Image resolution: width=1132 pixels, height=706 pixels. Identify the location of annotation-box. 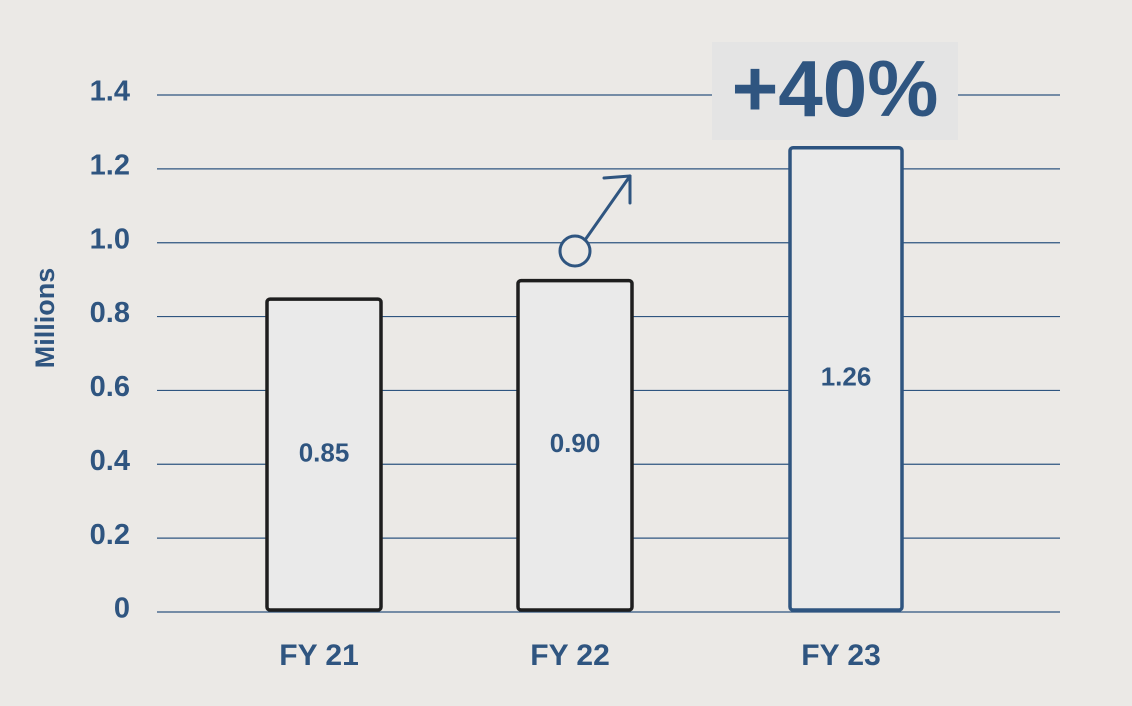
(835, 91).